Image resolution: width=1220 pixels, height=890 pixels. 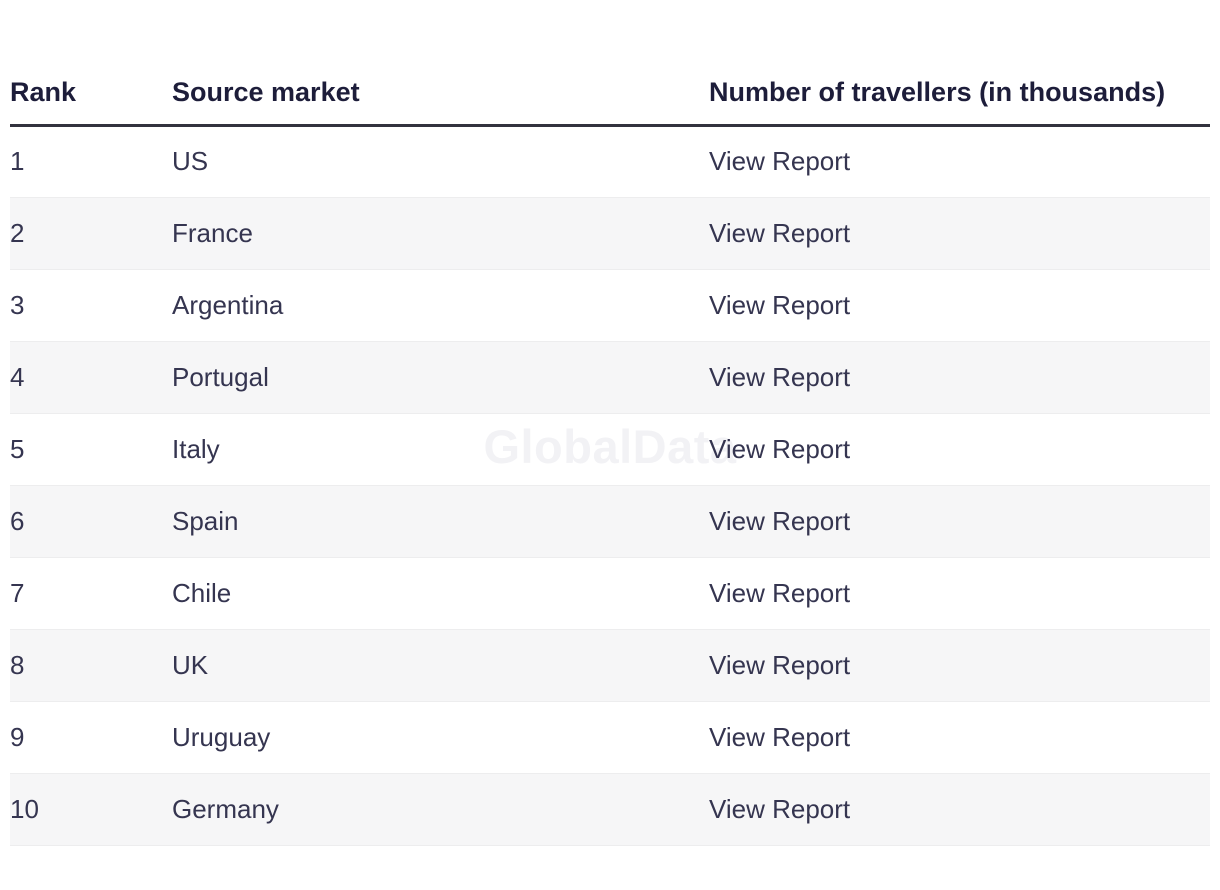 I want to click on table-row: 5 Italy View Report, so click(x=610, y=449).